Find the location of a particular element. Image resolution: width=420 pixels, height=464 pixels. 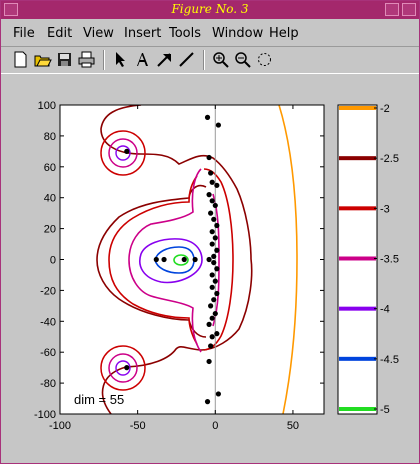

window-title: Figure No. 3 is located at coordinates (210, 9).